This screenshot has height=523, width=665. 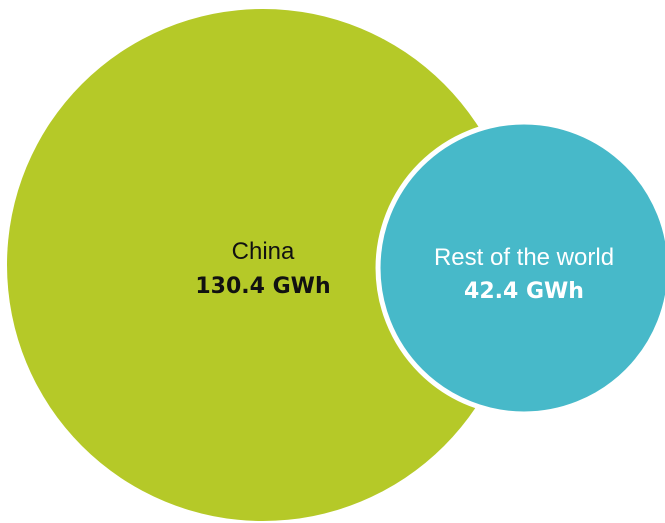 I want to click on bubble-name-label: Rest of the world, so click(x=524, y=257).